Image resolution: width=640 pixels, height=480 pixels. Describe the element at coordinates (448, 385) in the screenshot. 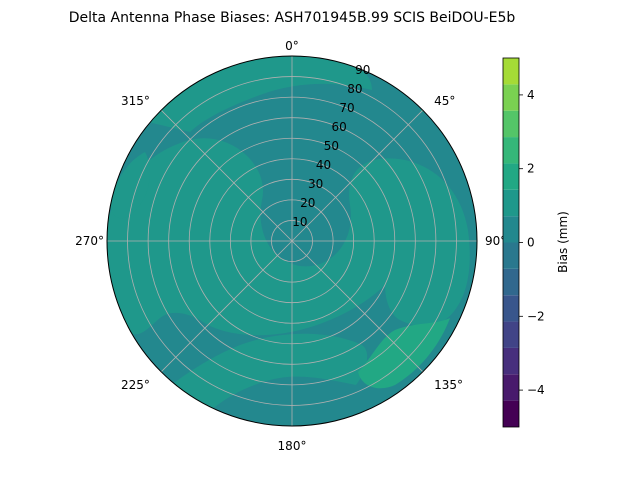

I see `angular-tick-label-135: 135°` at that location.